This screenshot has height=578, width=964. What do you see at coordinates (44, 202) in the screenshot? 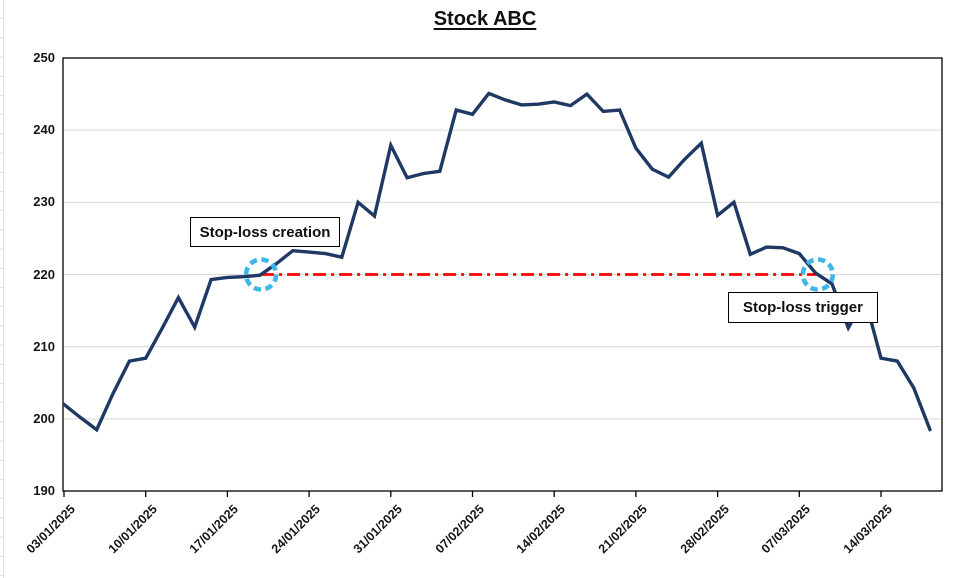
I see `y-tick-label: 230` at bounding box center [44, 202].